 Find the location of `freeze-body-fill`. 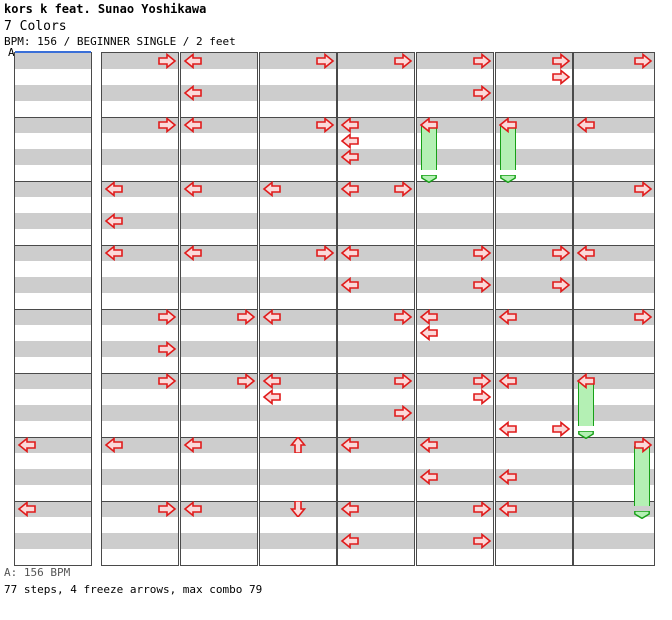

freeze-body-fill is located at coordinates (429, 148).